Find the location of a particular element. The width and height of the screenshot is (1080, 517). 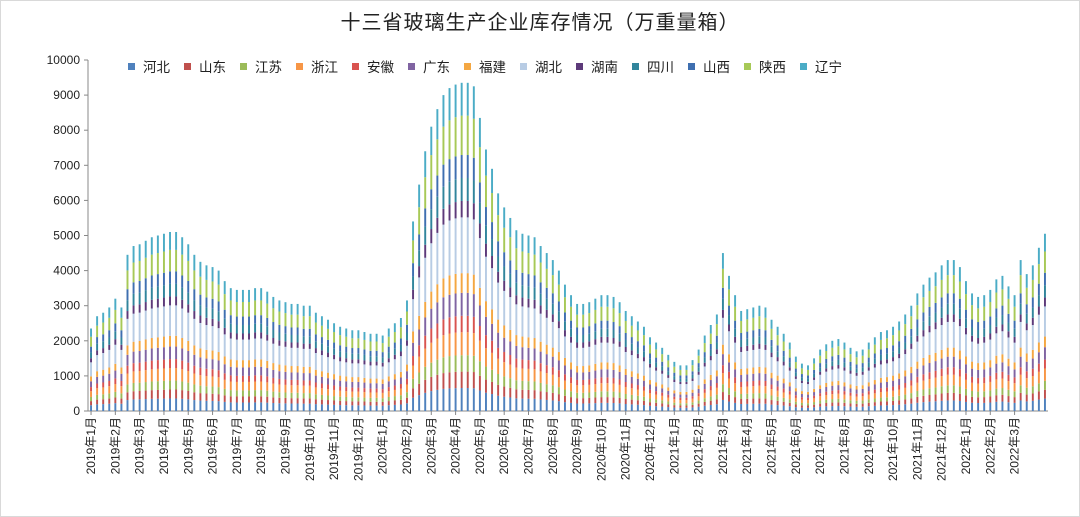

x-tick-label: 2019年10月 is located at coordinates (310, 449).